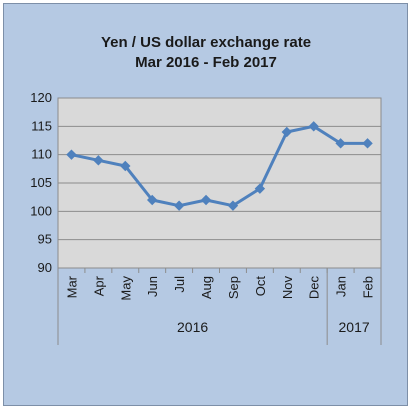 The image size is (413, 411). Describe the element at coordinates (341, 286) in the screenshot. I see `x-category-label: Jan` at that location.